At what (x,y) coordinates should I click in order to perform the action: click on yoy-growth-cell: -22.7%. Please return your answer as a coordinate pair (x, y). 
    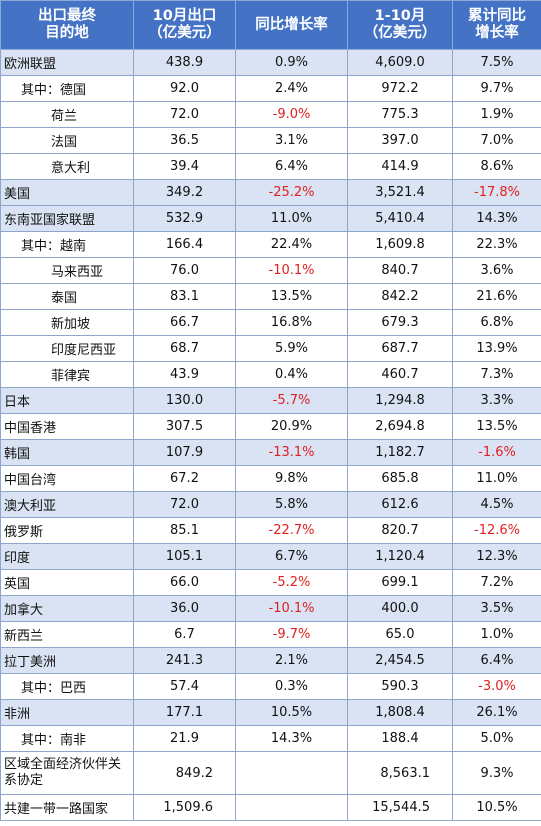
    Looking at the image, I should click on (291, 530).